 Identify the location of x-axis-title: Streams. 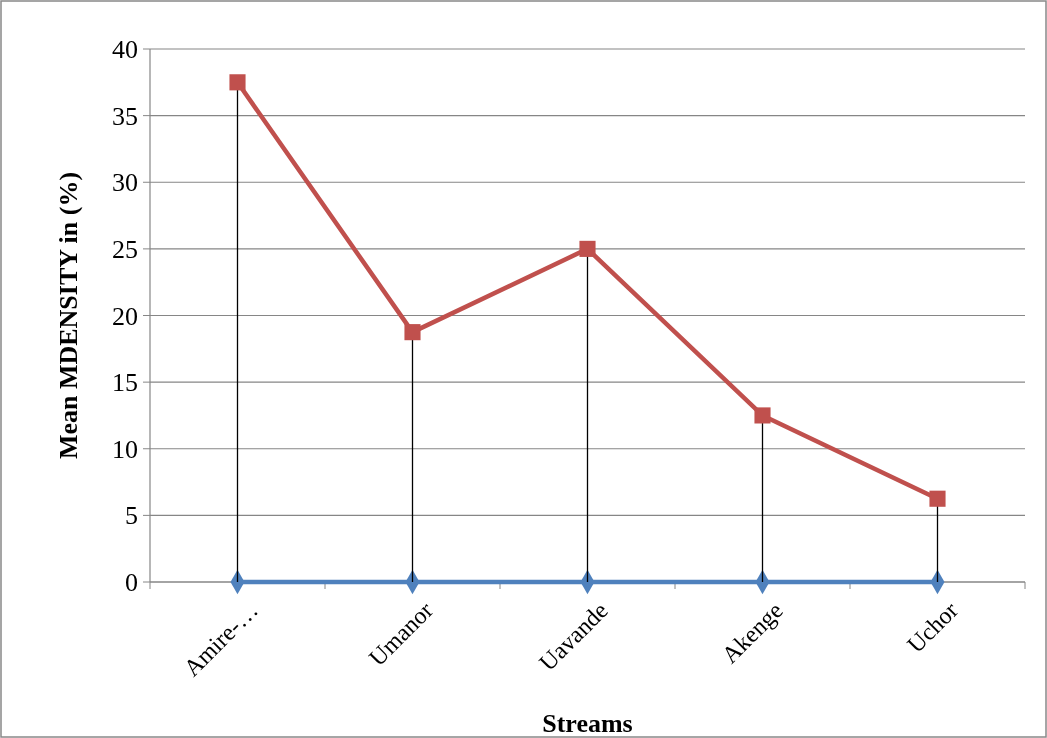
(587, 723).